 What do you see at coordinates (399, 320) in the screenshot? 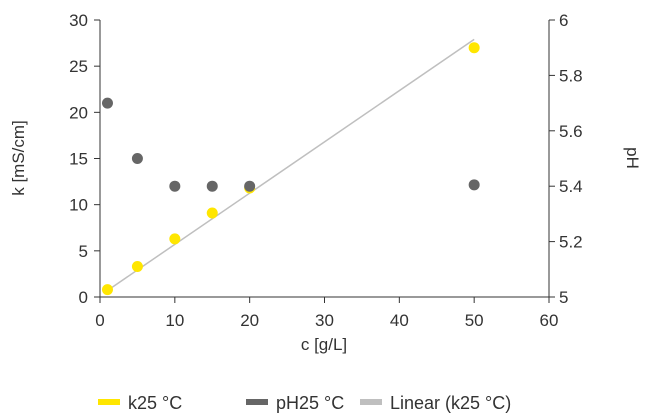
I see `x-tick-label: 40` at bounding box center [399, 320].